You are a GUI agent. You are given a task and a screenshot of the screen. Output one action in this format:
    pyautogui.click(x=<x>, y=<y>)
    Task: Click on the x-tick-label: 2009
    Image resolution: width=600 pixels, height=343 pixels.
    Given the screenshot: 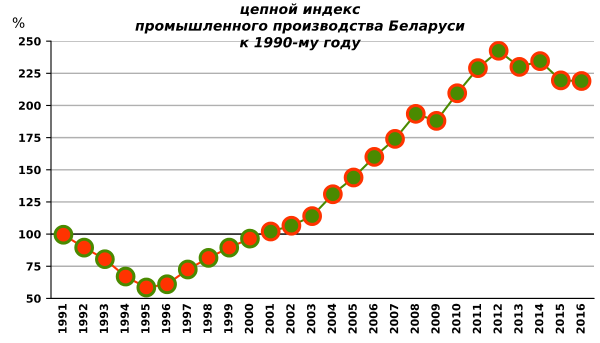 What is the action you would take?
    pyautogui.click(x=435, y=319)
    